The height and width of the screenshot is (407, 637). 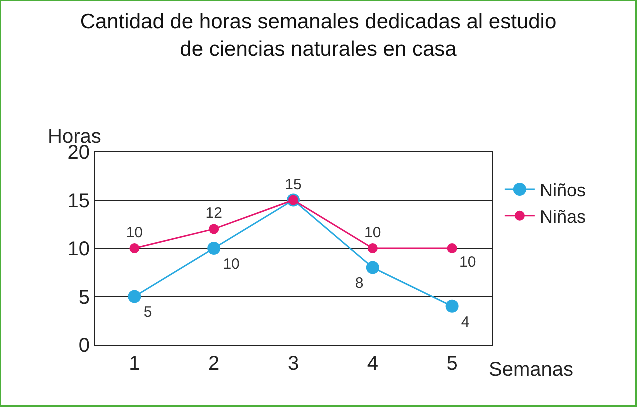 I want to click on data-label: 12, so click(x=214, y=213).